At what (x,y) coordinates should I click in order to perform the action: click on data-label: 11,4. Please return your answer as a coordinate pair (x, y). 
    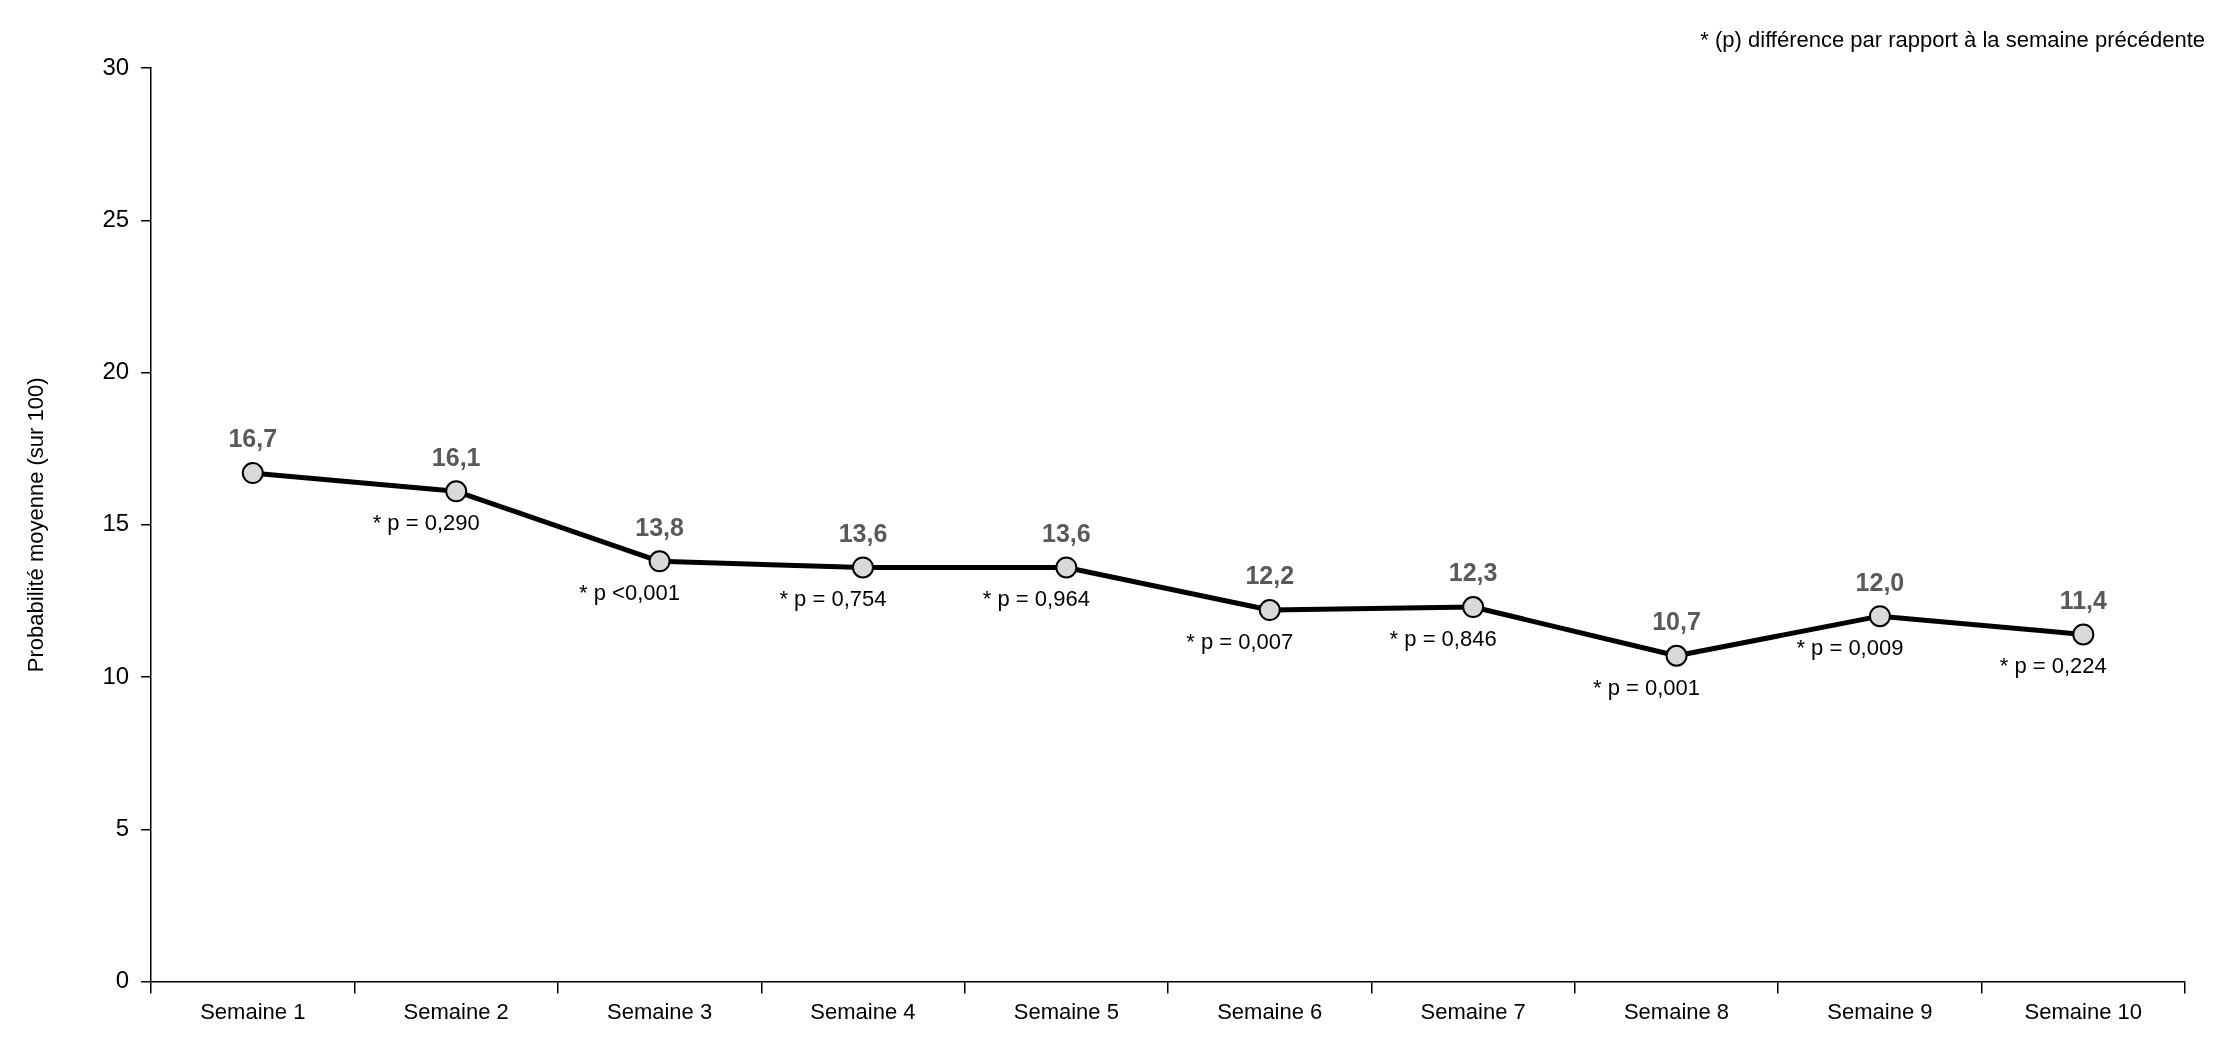
    Looking at the image, I should click on (2083, 599).